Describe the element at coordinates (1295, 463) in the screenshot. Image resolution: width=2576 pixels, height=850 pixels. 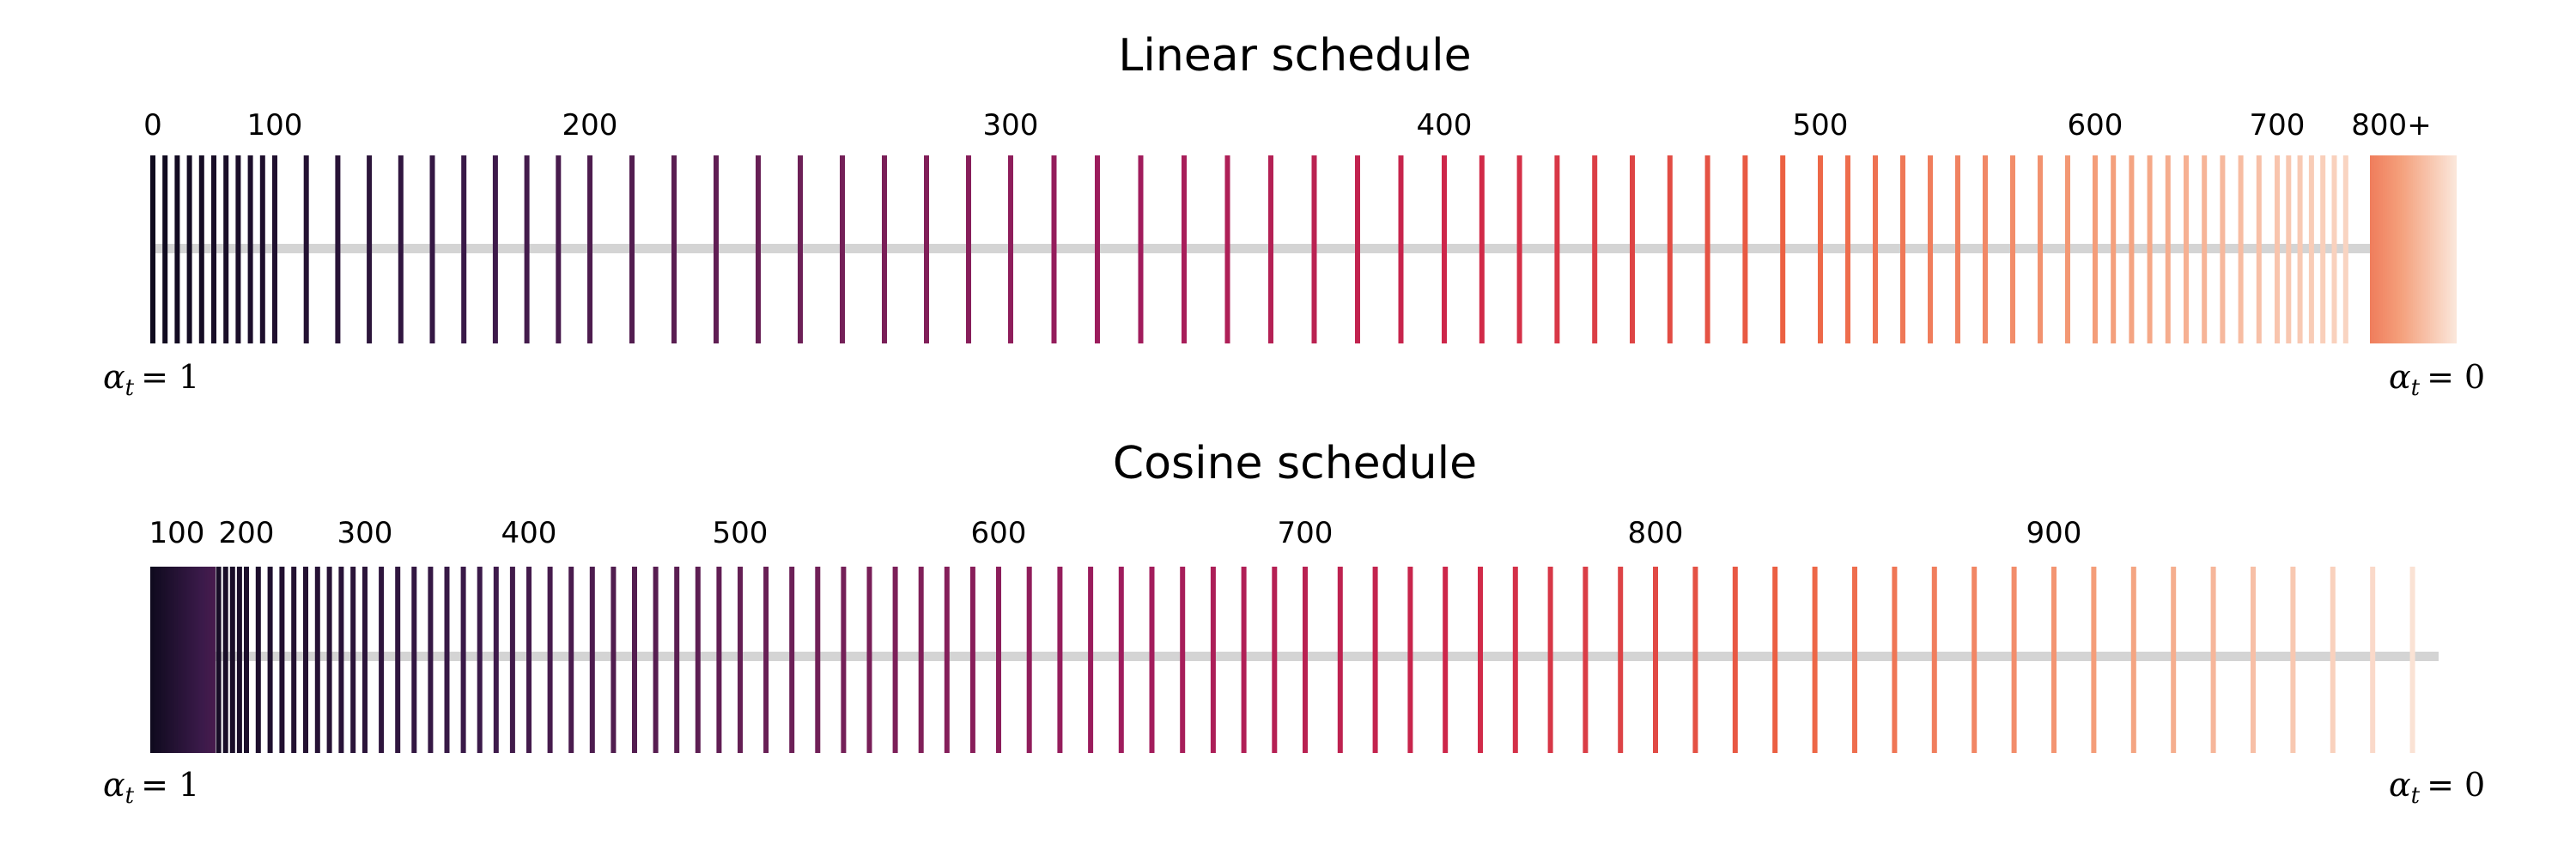
I see `chart-title: Cosine schedule` at that location.